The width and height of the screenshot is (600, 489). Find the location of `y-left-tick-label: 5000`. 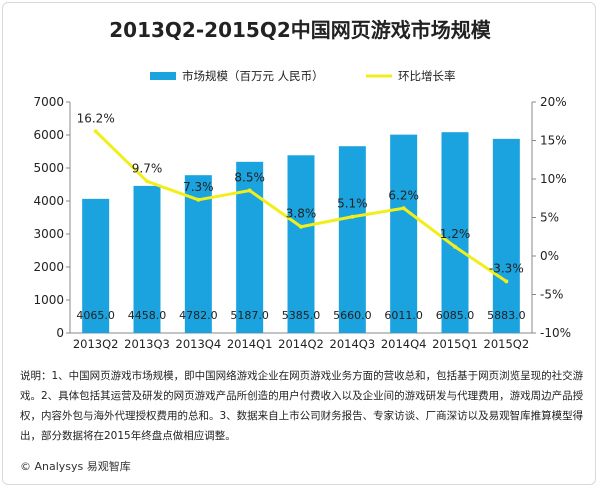

y-left-tick-label: 5000 is located at coordinates (48, 168).